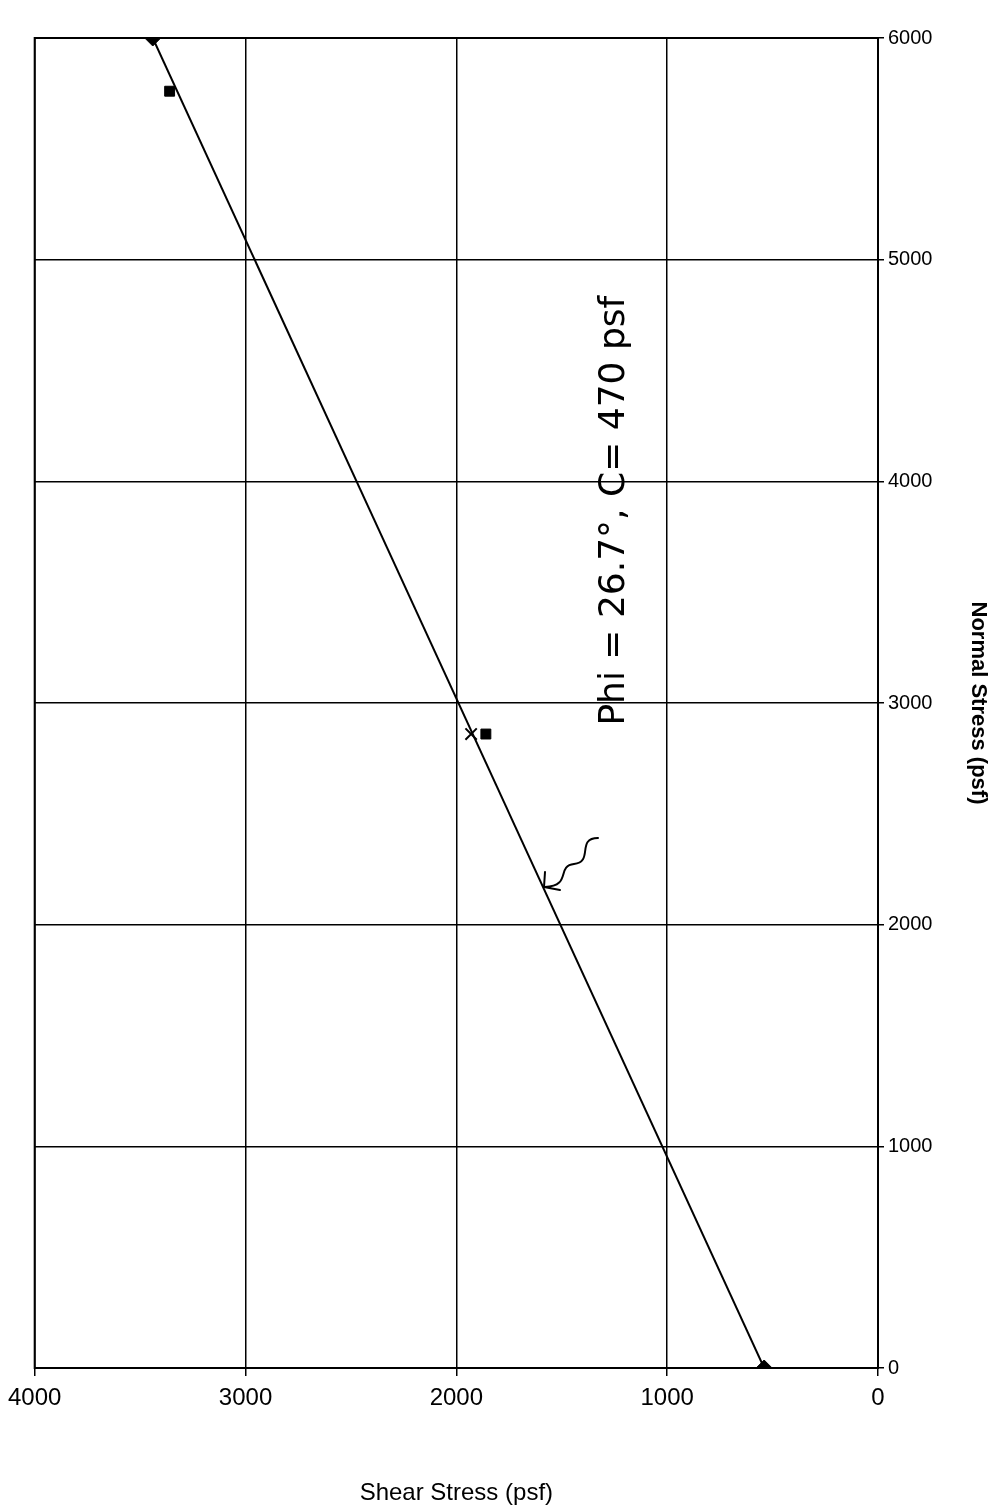  Describe the element at coordinates (894, 1366) in the screenshot. I see `y-tick-label: 0` at that location.